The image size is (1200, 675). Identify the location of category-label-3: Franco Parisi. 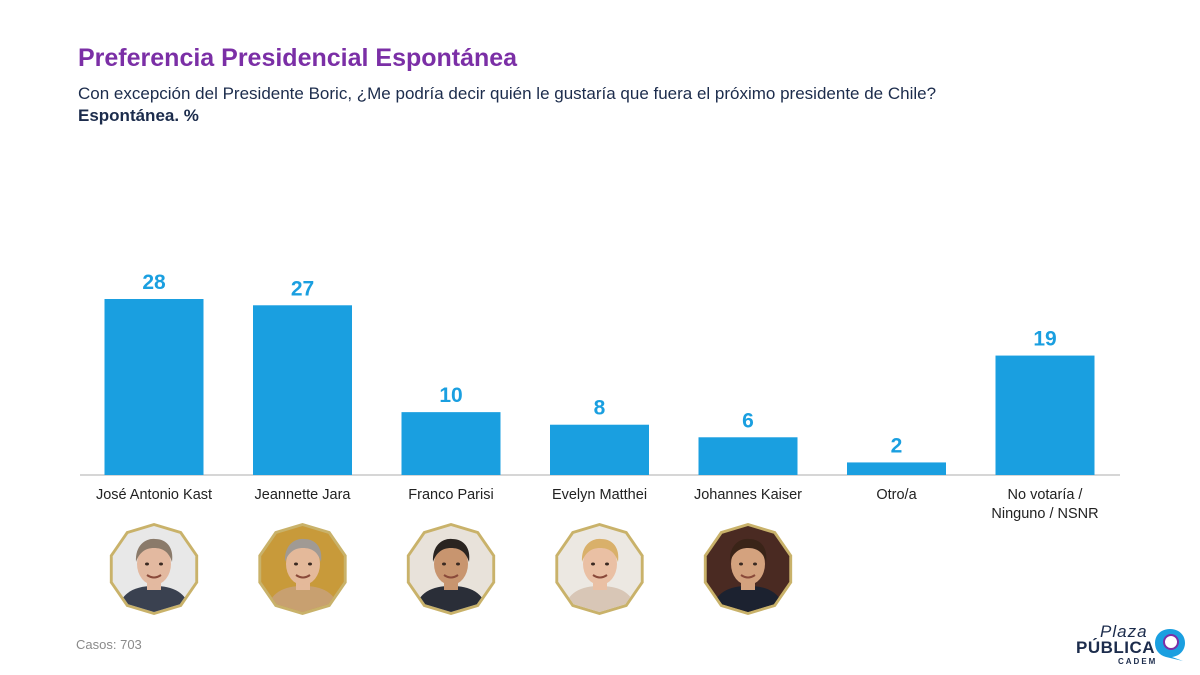
(450, 495).